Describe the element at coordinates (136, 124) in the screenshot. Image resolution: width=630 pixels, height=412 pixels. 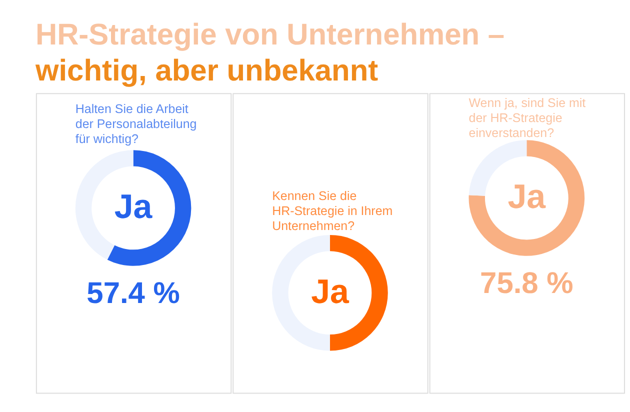
I see `text: Halten Sie die Arbeit der Personalabteilung für wichtig?` at that location.